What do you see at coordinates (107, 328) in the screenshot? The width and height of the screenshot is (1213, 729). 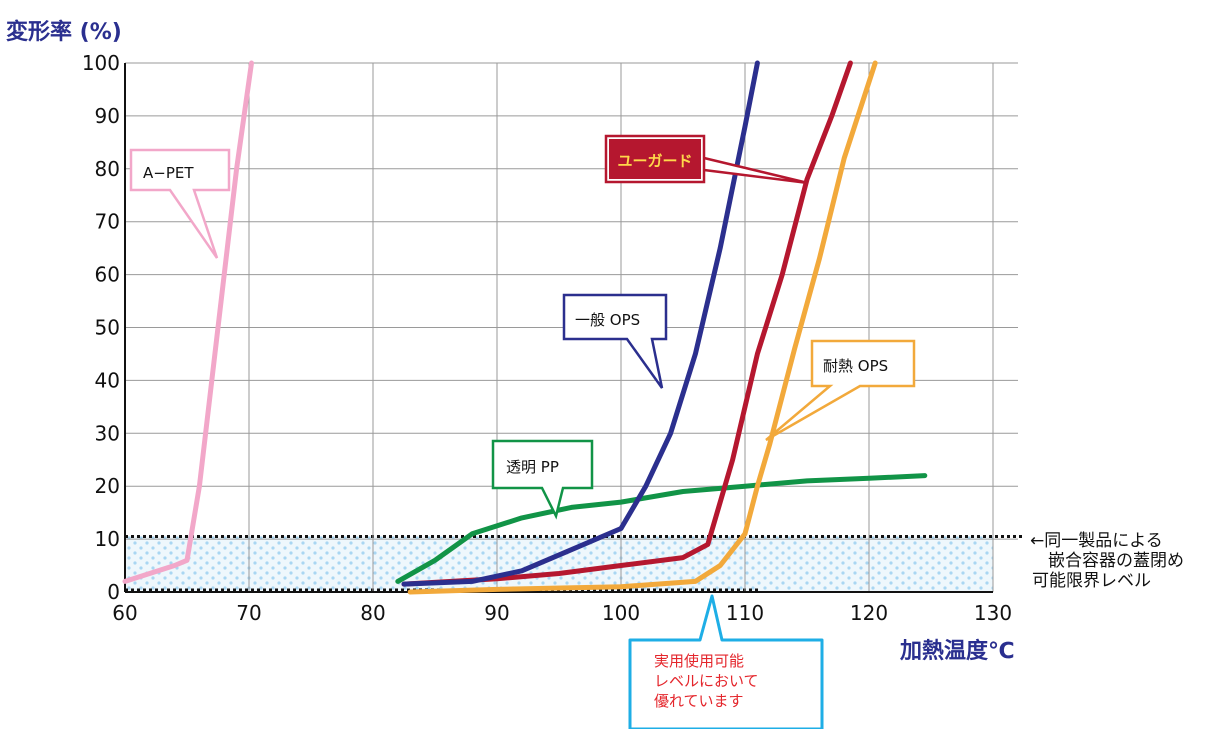 I see `y-tick-label: 50` at bounding box center [107, 328].